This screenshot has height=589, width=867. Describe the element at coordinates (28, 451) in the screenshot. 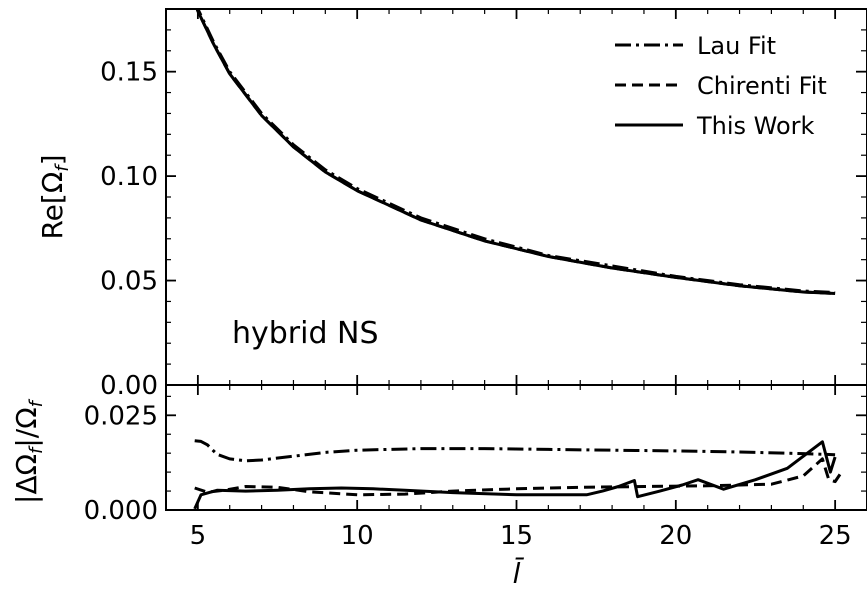

I see `bottom-ylabel: |ΔΩf|/Ωf` at that location.